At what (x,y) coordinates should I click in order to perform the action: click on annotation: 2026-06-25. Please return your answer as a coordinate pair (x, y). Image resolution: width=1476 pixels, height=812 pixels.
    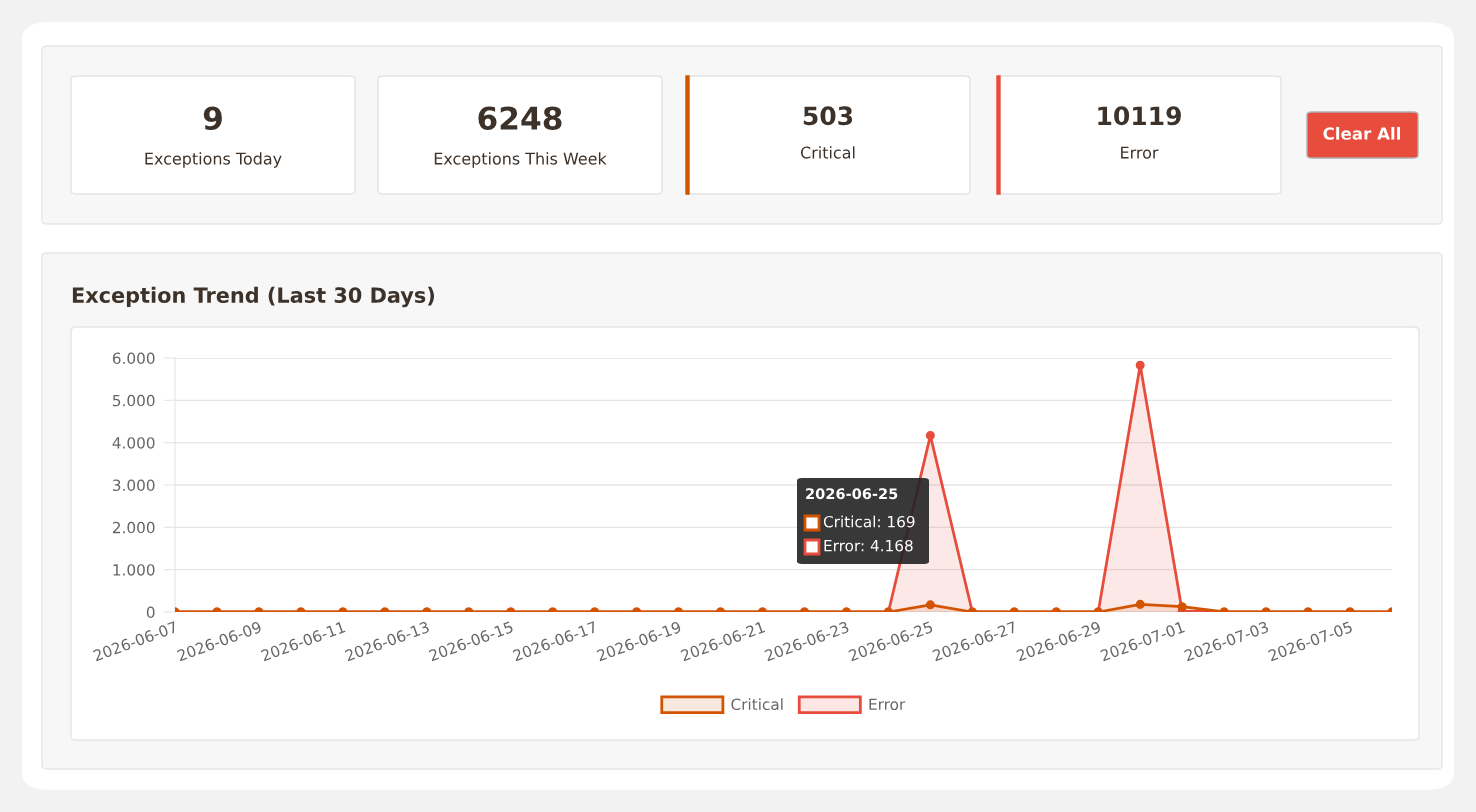
    Looking at the image, I should click on (852, 494).